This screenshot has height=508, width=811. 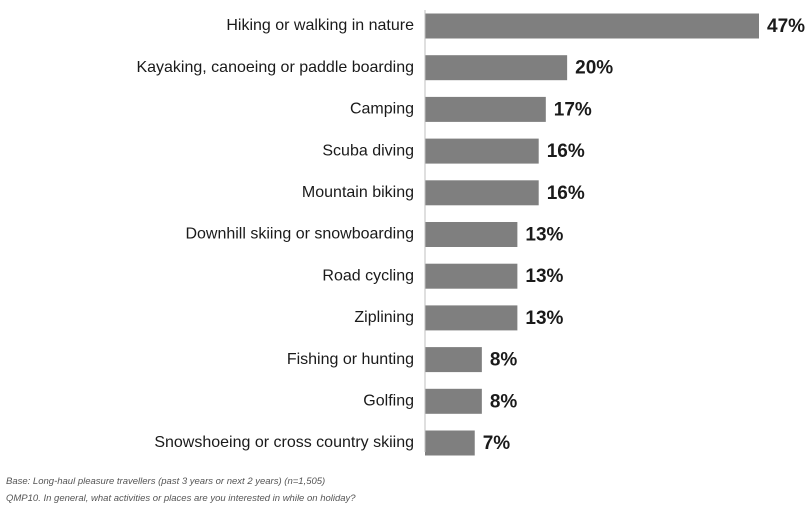 I want to click on category-label: Fishing or hunting, so click(x=350, y=359).